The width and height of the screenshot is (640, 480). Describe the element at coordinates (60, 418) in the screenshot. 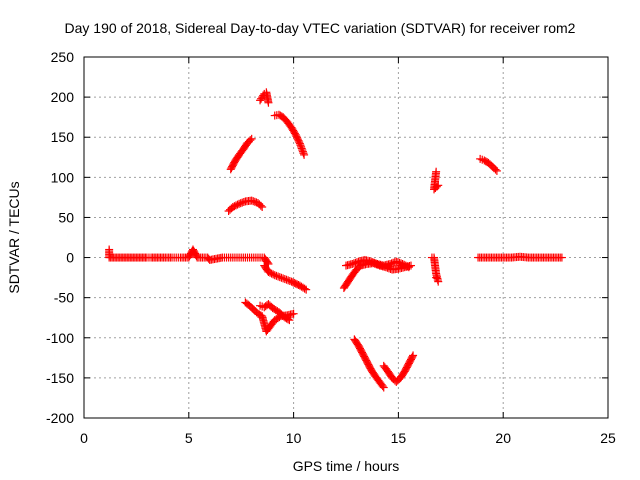

I see `y-tick-label: -200` at that location.